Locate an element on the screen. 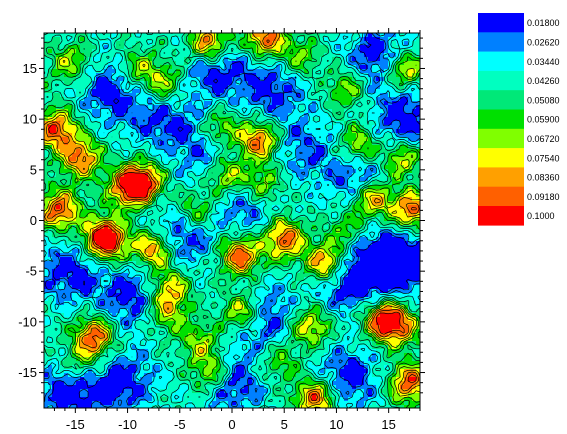  x-tick-label: 0 is located at coordinates (231, 424).